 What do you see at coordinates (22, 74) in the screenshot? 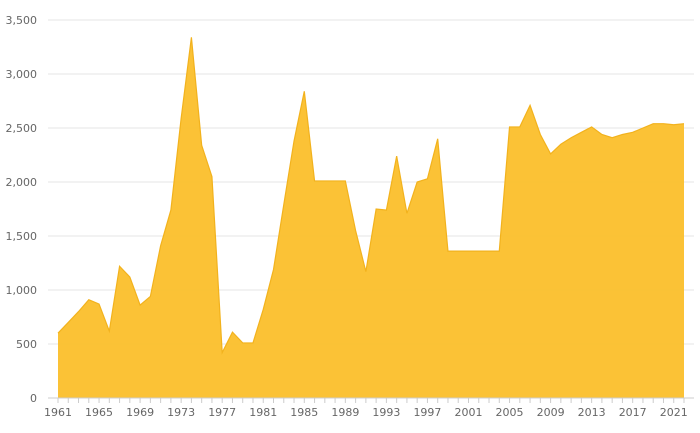
I see `y-tick-label: 3,000` at bounding box center [22, 74].